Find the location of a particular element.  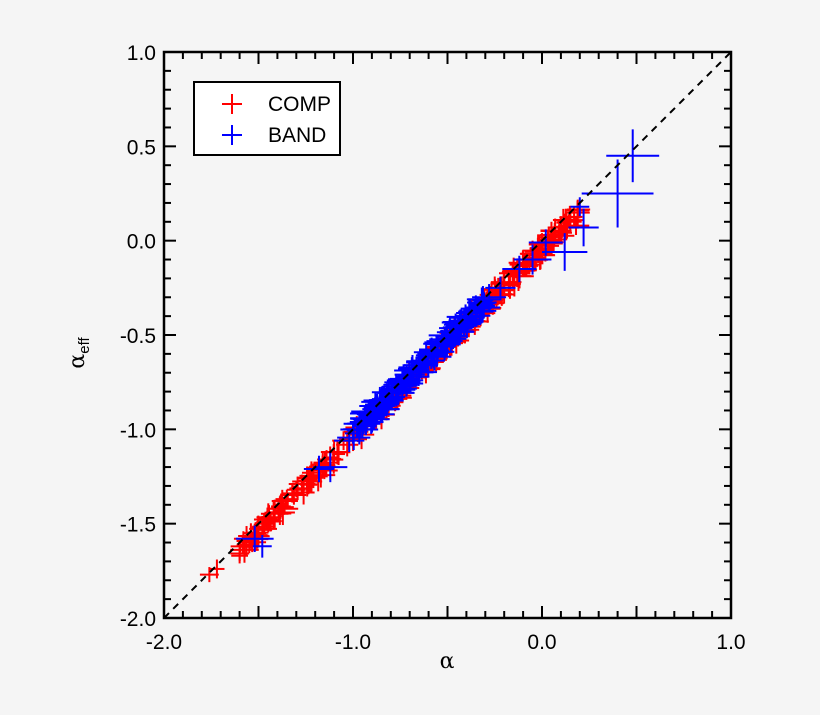

y-axis-label: αeff is located at coordinates (79, 353).